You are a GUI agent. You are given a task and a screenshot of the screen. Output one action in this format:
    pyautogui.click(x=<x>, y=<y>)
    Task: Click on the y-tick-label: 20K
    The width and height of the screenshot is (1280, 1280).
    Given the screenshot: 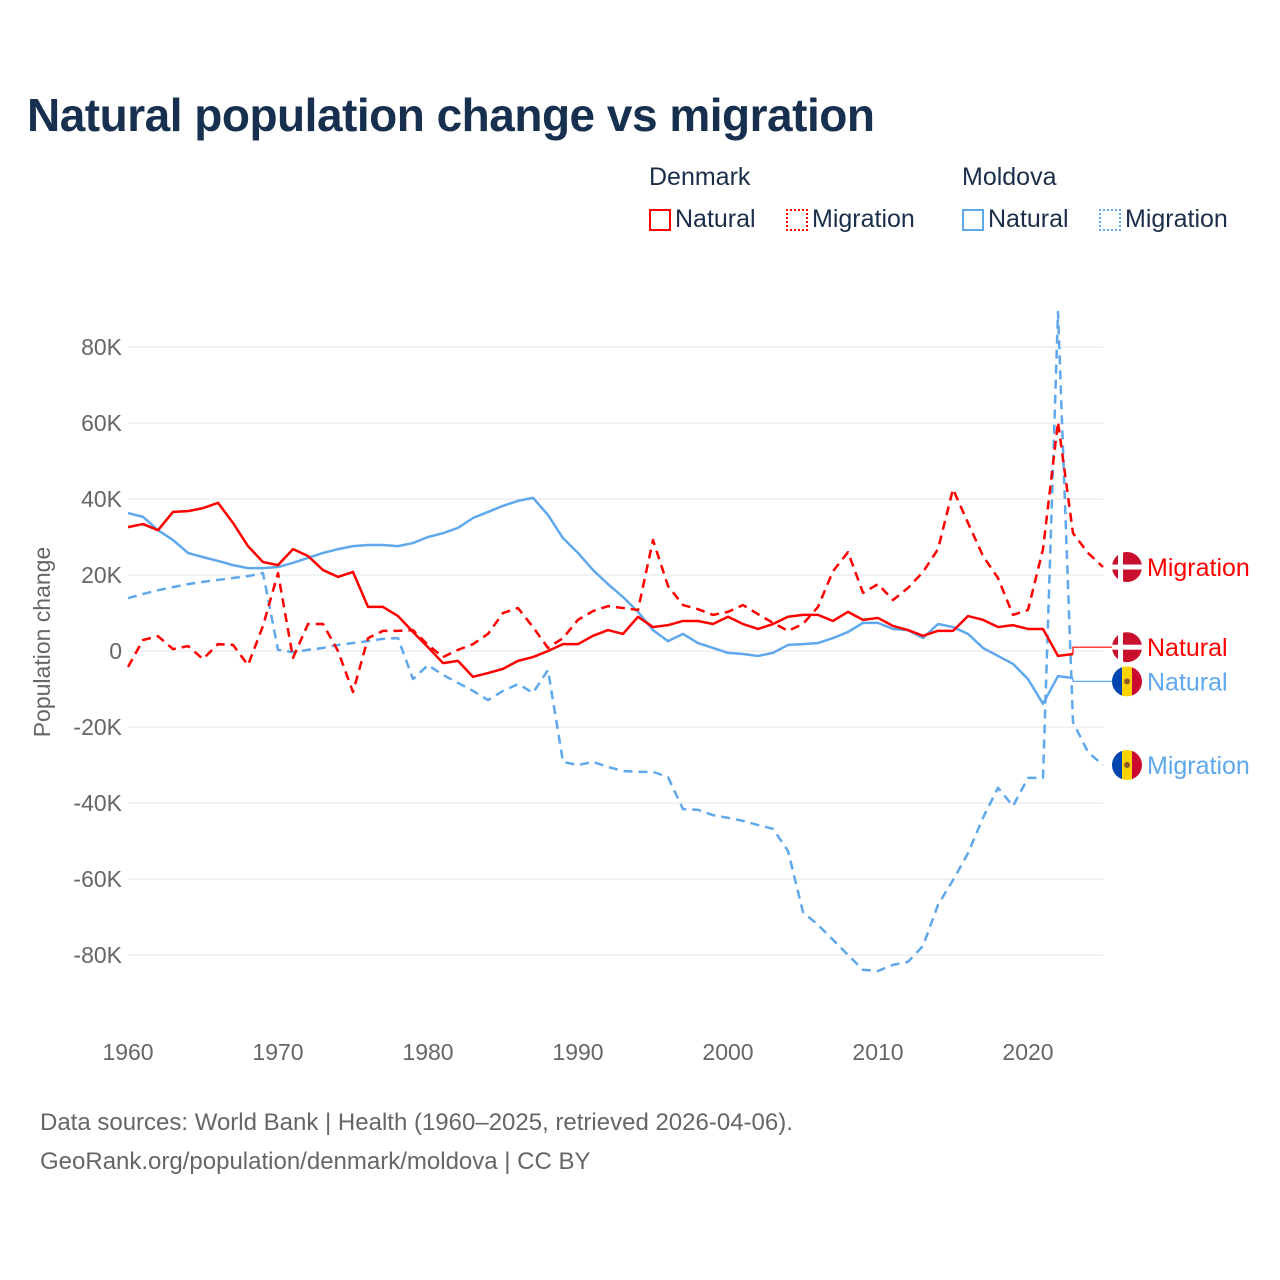 What is the action you would take?
    pyautogui.click(x=102, y=575)
    